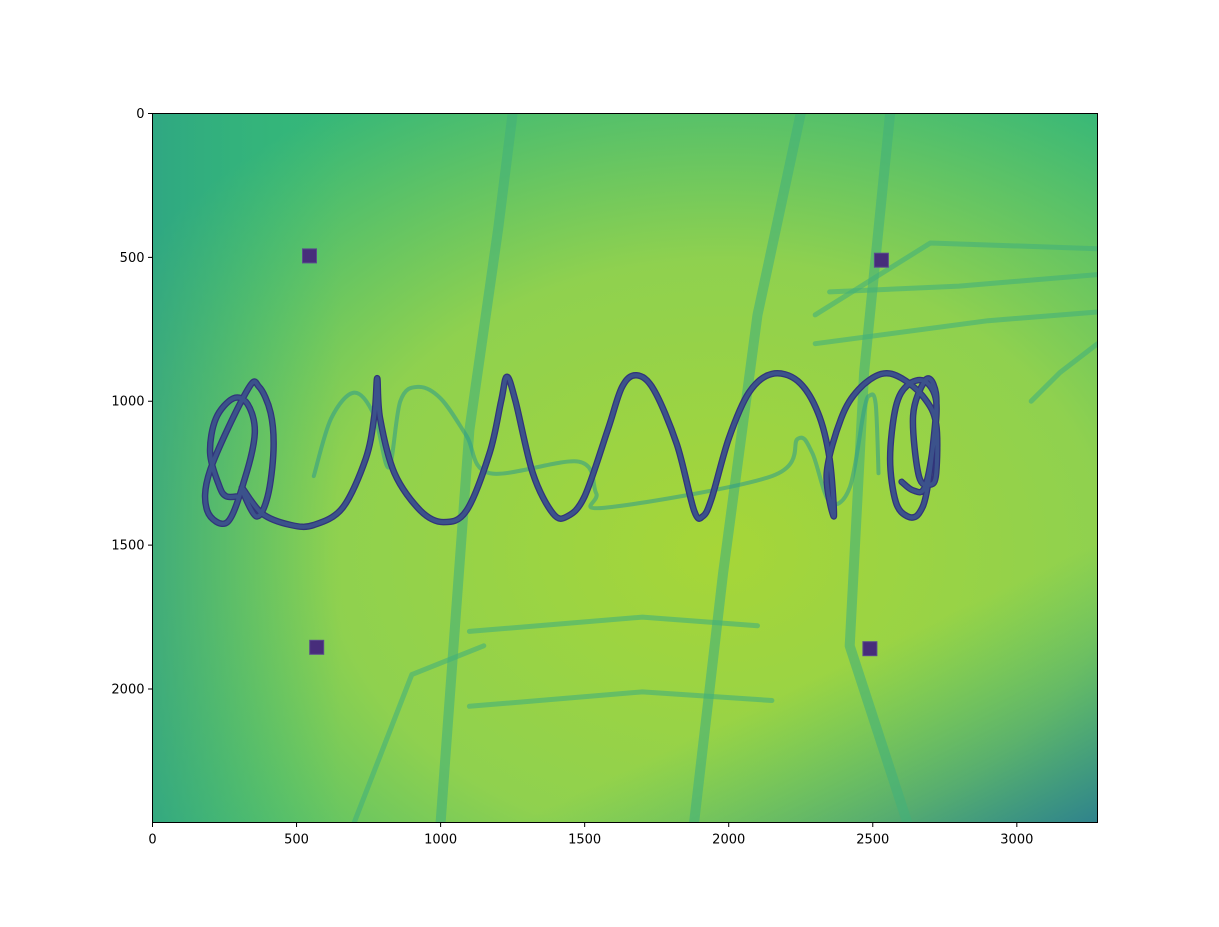  What do you see at coordinates (127, 689) in the screenshot?
I see `y-tick-label: 2000` at bounding box center [127, 689].